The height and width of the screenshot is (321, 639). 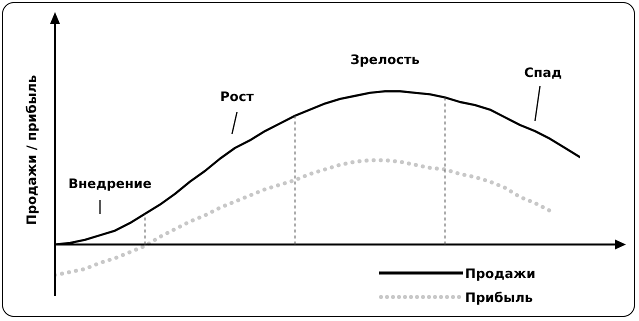 I want to click on legend-label: Прибыль, so click(x=499, y=298).